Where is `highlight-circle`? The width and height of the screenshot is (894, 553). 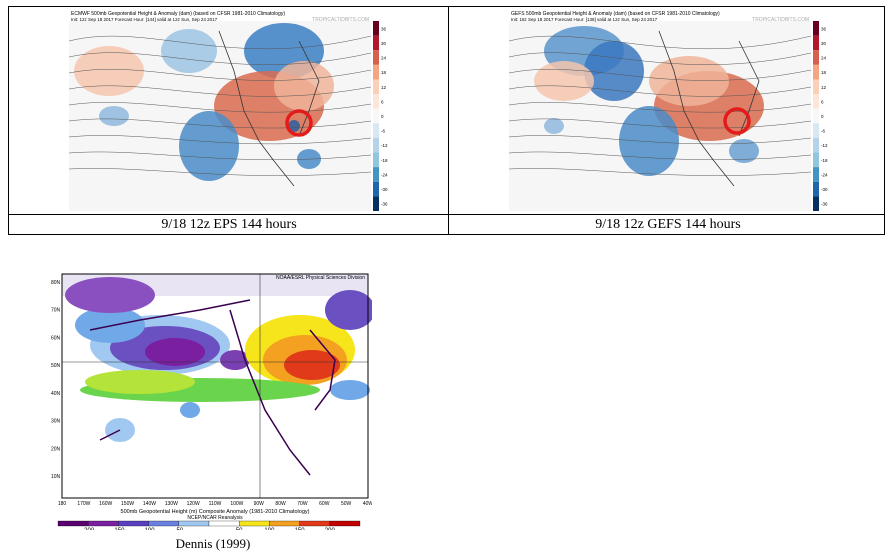 highlight-circle is located at coordinates (299, 123).